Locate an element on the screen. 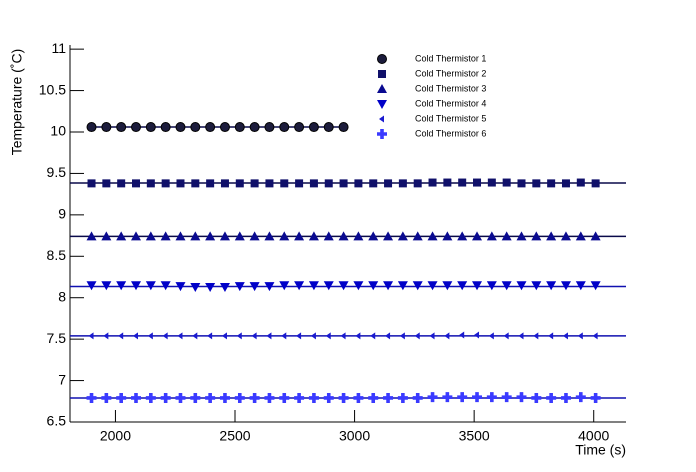  y-tick-label: 9.5 is located at coordinates (57, 172).